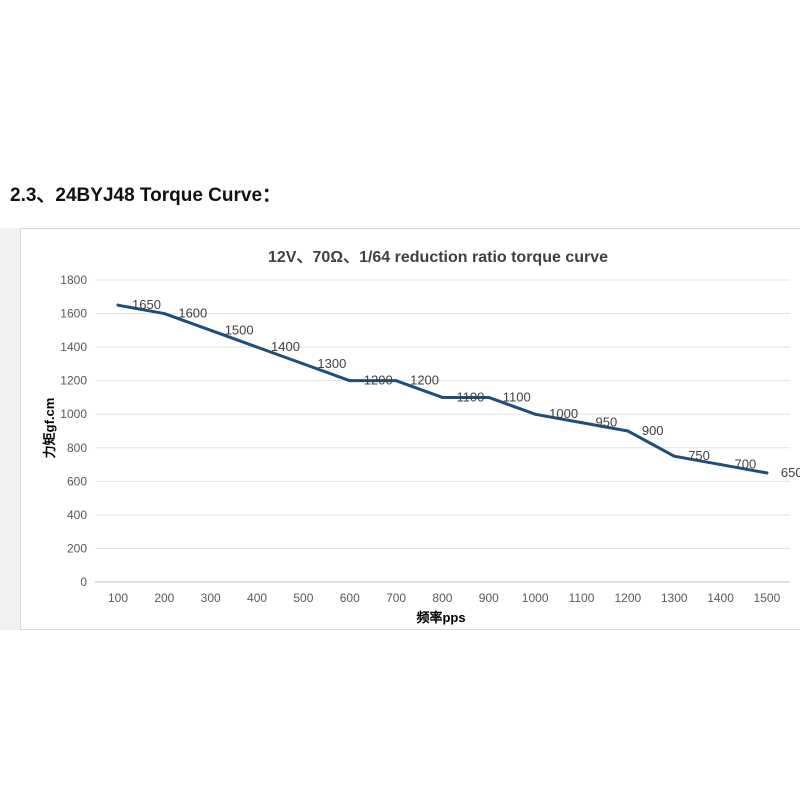 The image size is (800, 800). I want to click on x-tick-label: 1200, so click(627, 598).